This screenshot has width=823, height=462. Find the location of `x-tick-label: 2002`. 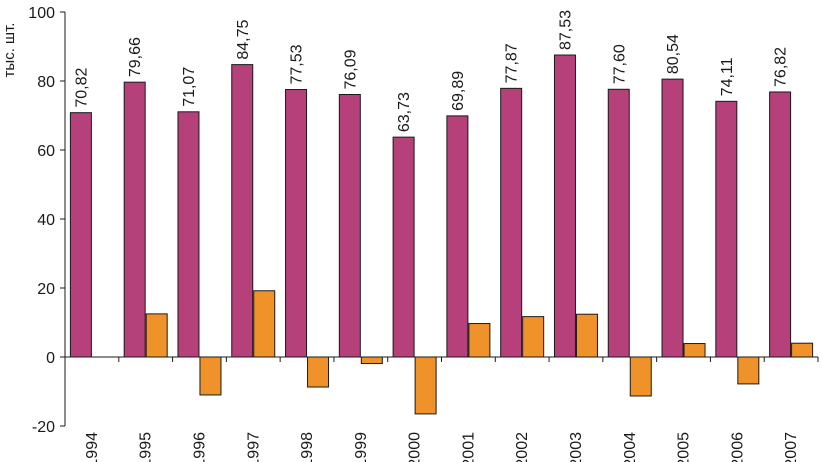

x-tick-label: 2002 is located at coordinates (522, 447).